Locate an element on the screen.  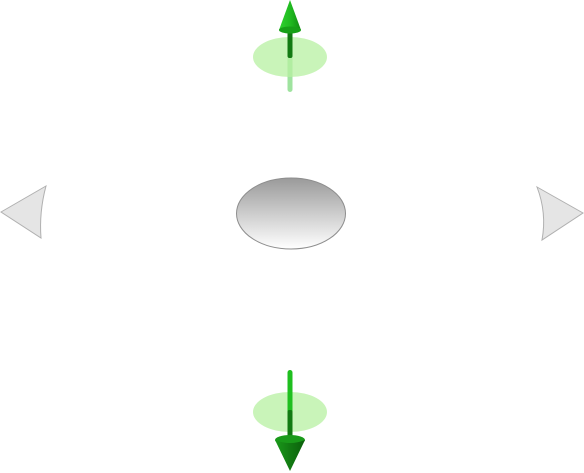
center-knob is located at coordinates (291, 213).